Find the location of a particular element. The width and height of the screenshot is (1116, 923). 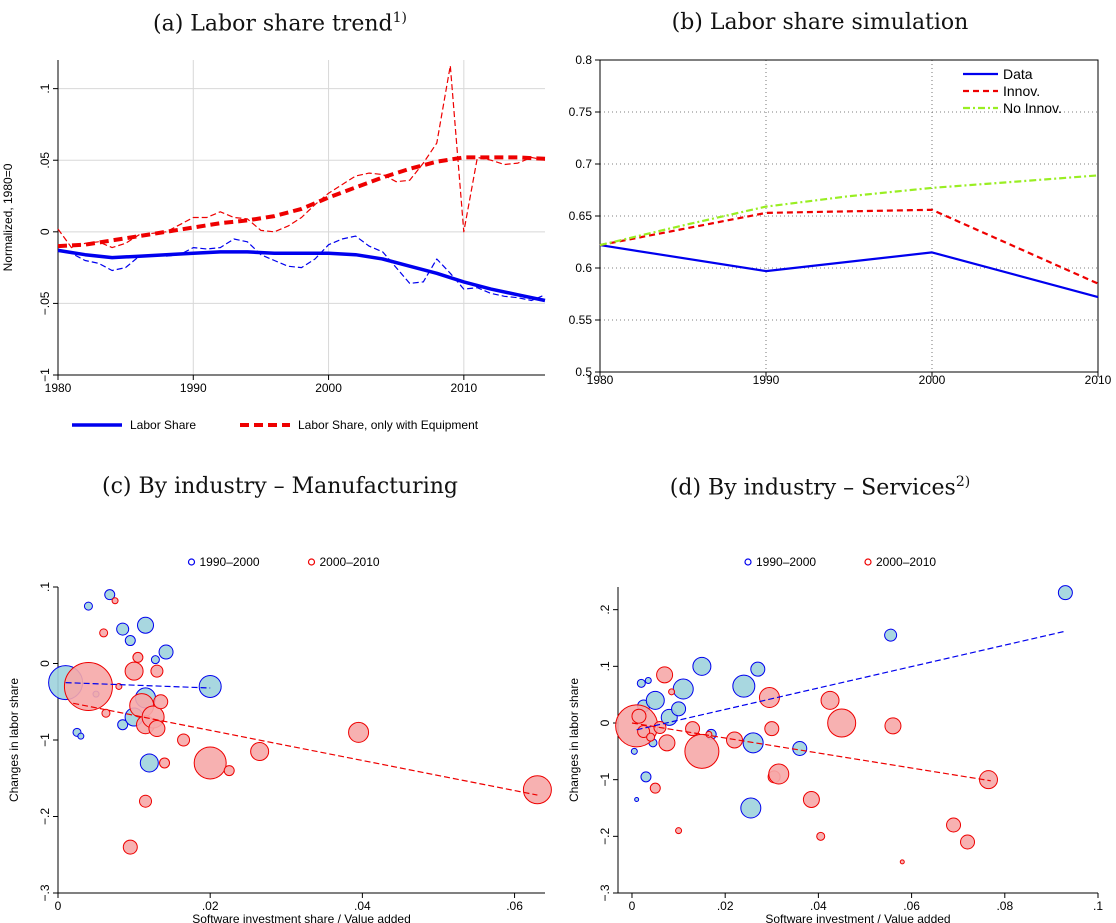

y-axis-label: Changes in labor share is located at coordinates (574, 740).